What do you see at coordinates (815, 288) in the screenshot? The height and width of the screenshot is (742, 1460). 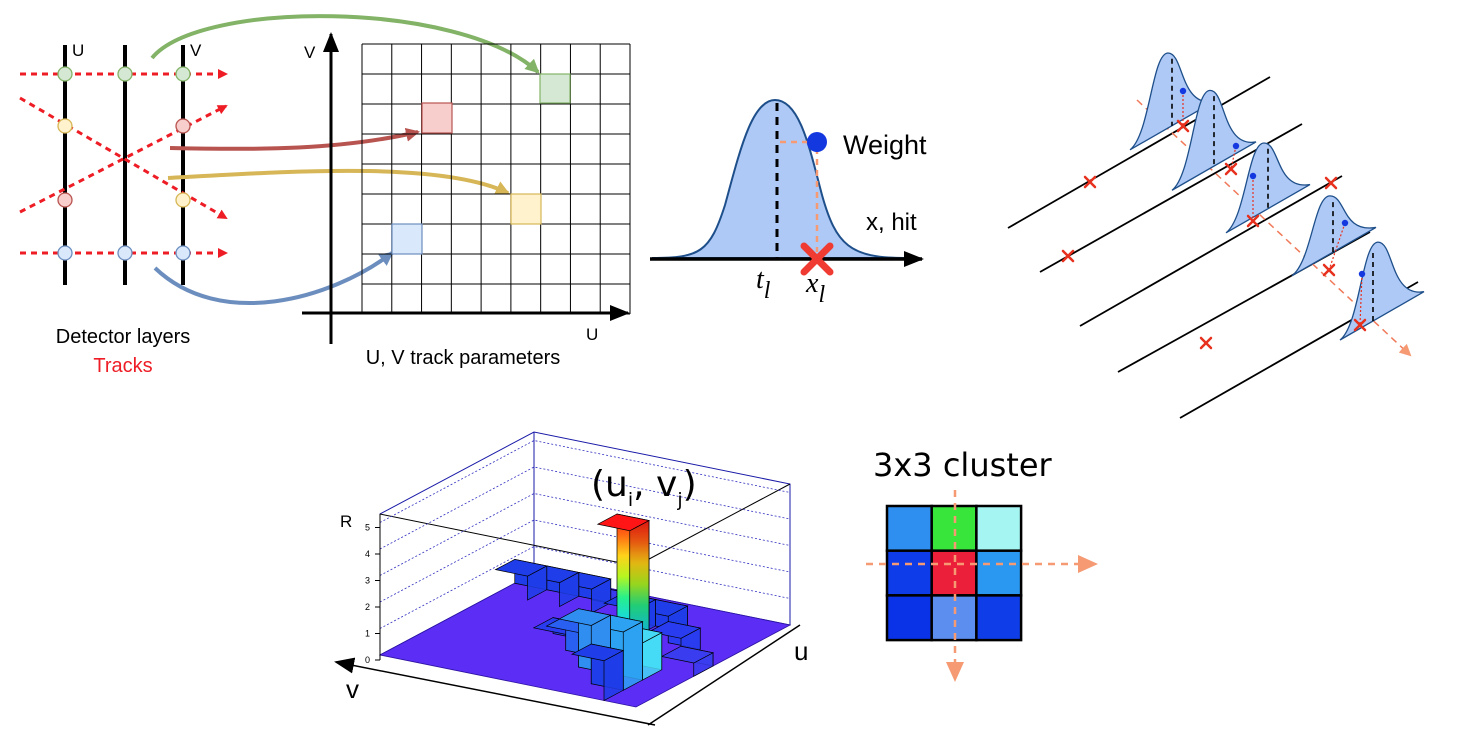 I see `x-l-label: xl` at bounding box center [815, 288].